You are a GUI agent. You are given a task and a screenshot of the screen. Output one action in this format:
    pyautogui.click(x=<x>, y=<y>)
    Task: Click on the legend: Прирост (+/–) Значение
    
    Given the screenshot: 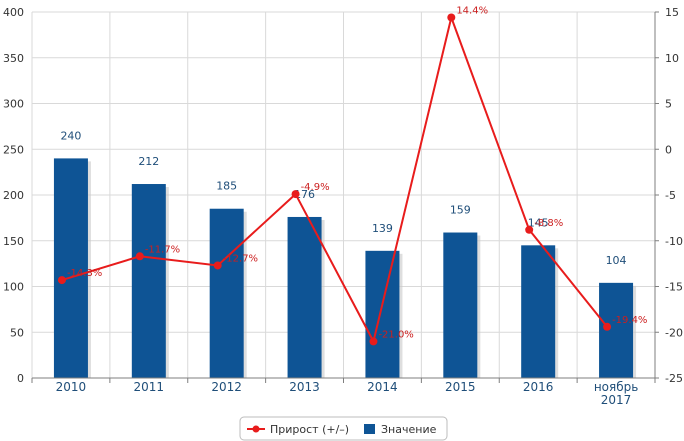 What is the action you would take?
    pyautogui.click(x=343, y=428)
    